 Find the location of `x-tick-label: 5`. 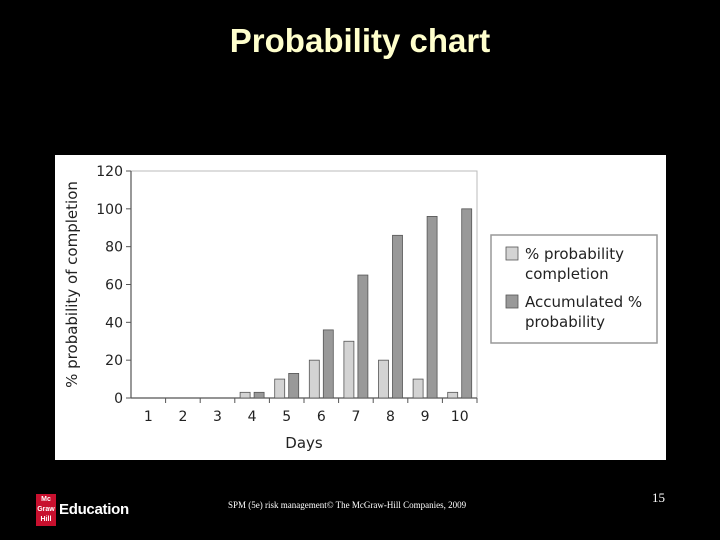

x-tick-label: 5 is located at coordinates (286, 417).